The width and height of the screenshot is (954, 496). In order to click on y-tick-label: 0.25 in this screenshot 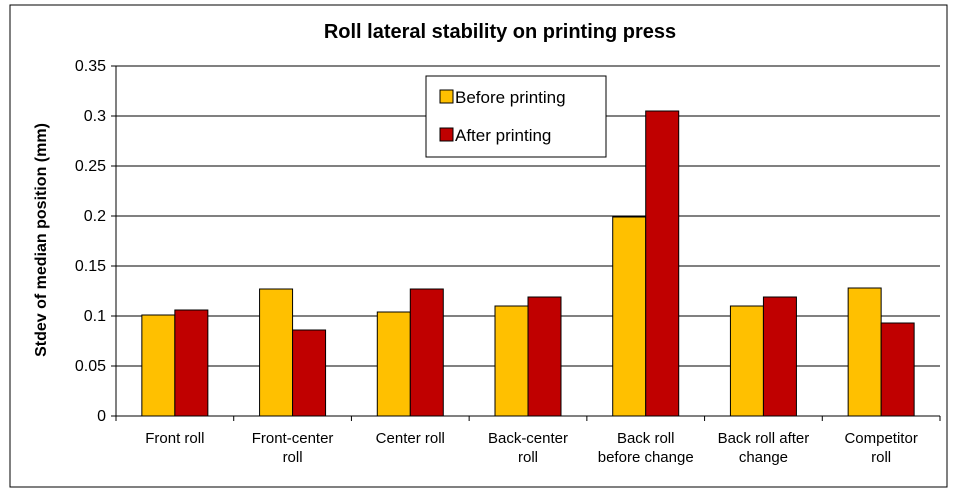, I will do `click(90, 166)`.